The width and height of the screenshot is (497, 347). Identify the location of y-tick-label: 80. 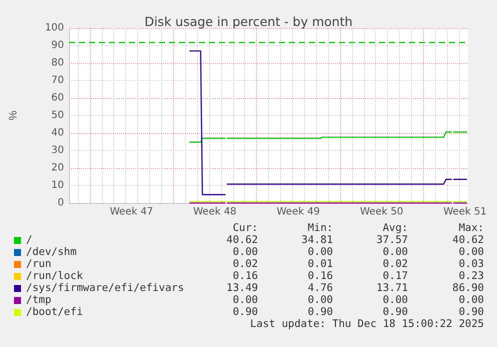
(57, 63).